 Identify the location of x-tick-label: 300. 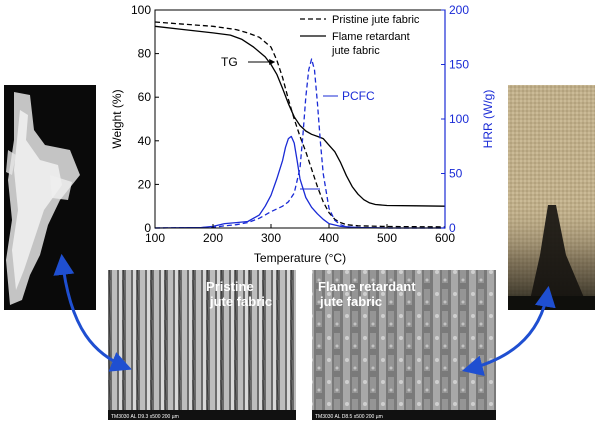
(271, 238).